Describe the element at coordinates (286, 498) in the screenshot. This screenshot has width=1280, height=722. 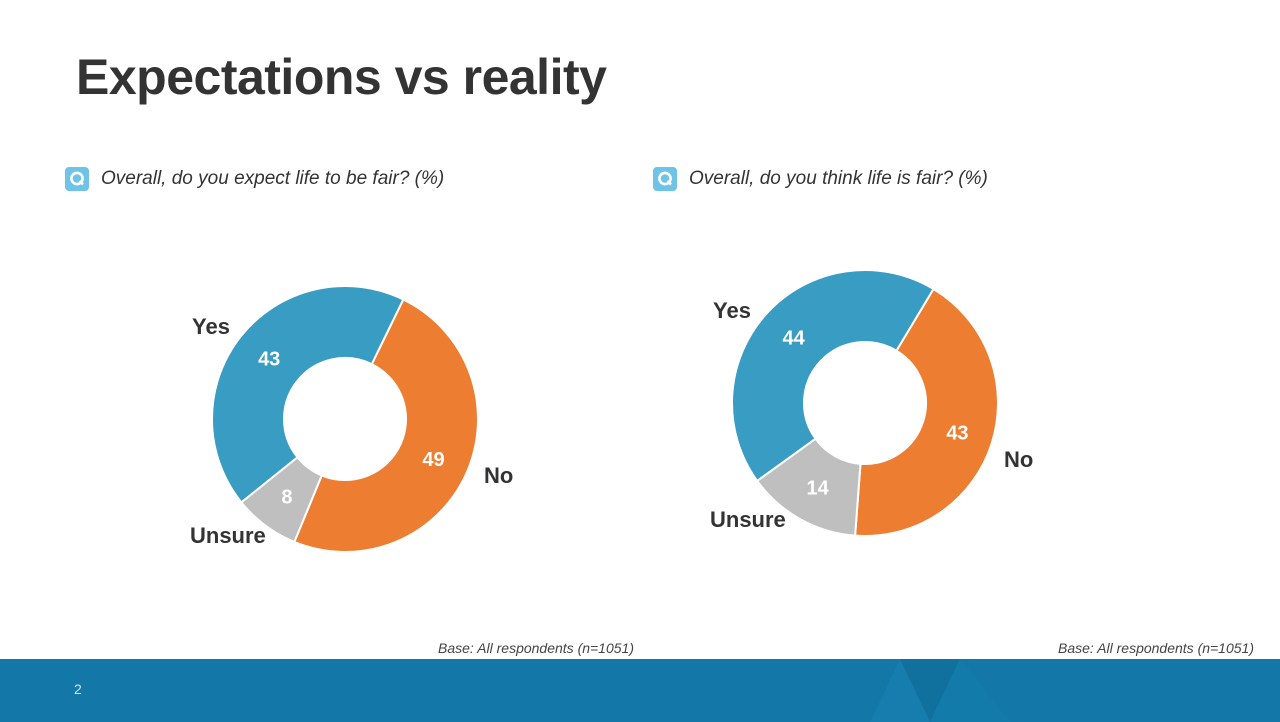
I see `data-label-unsure: 8` at that location.